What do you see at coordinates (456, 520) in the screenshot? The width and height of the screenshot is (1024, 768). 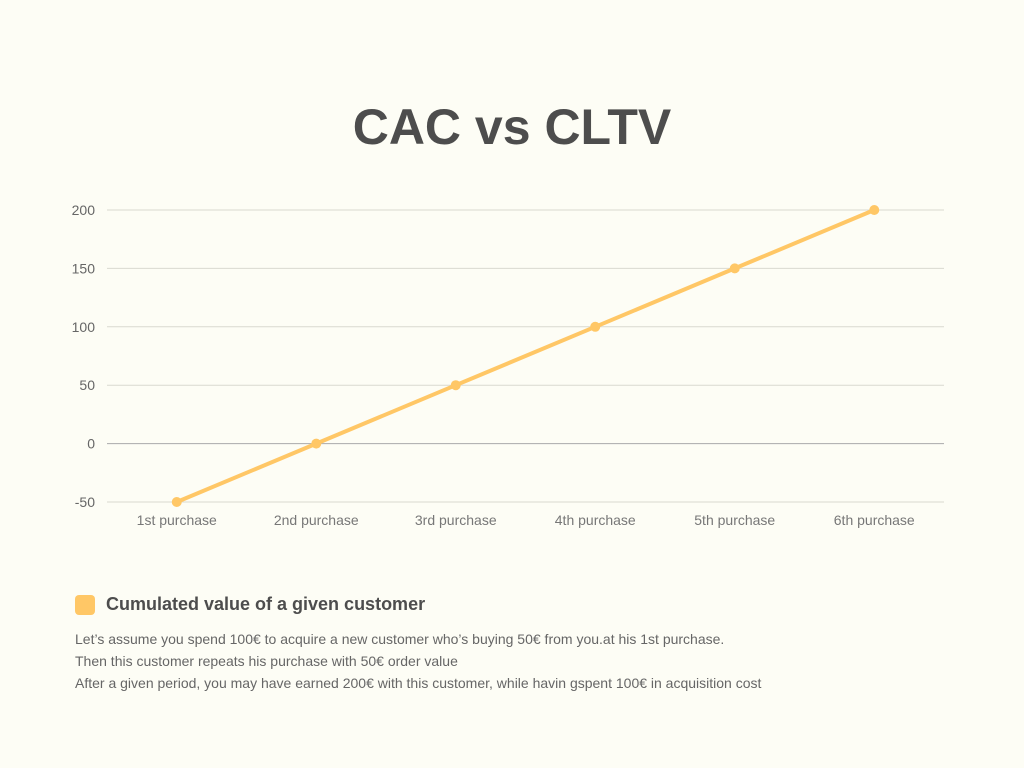 I see `x-tick-label: 3rd purchase` at bounding box center [456, 520].